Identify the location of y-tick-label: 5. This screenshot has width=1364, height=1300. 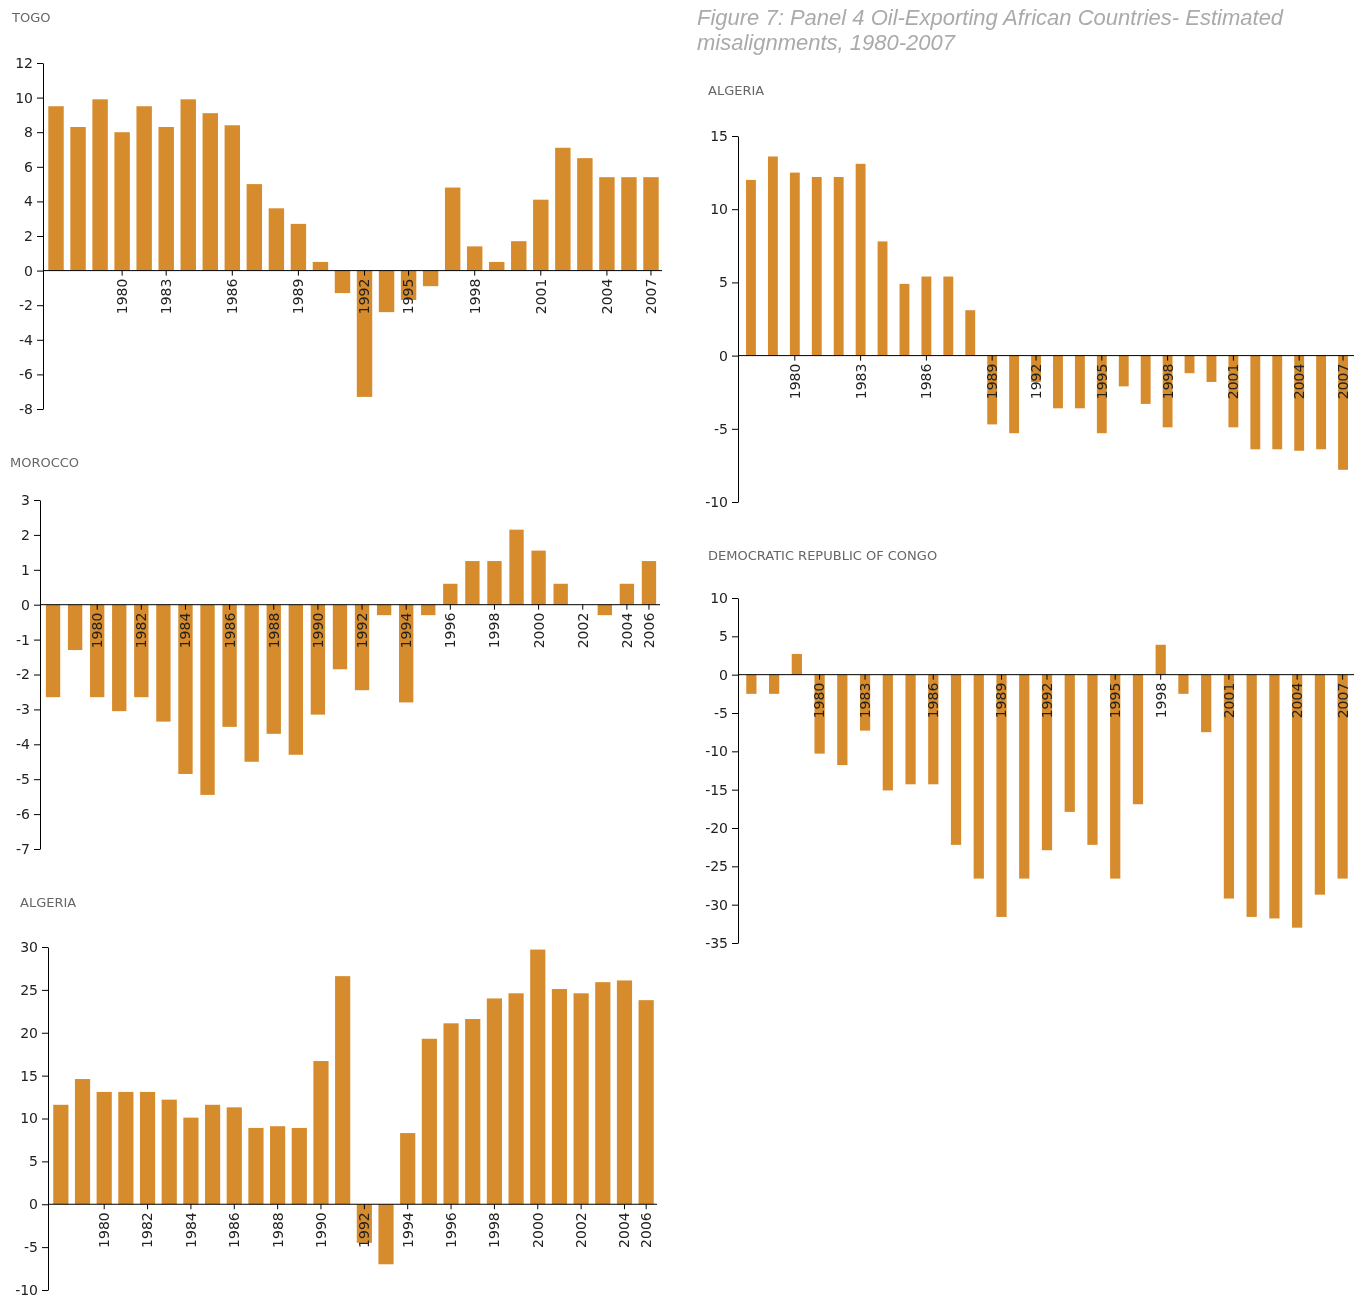
(723, 636).